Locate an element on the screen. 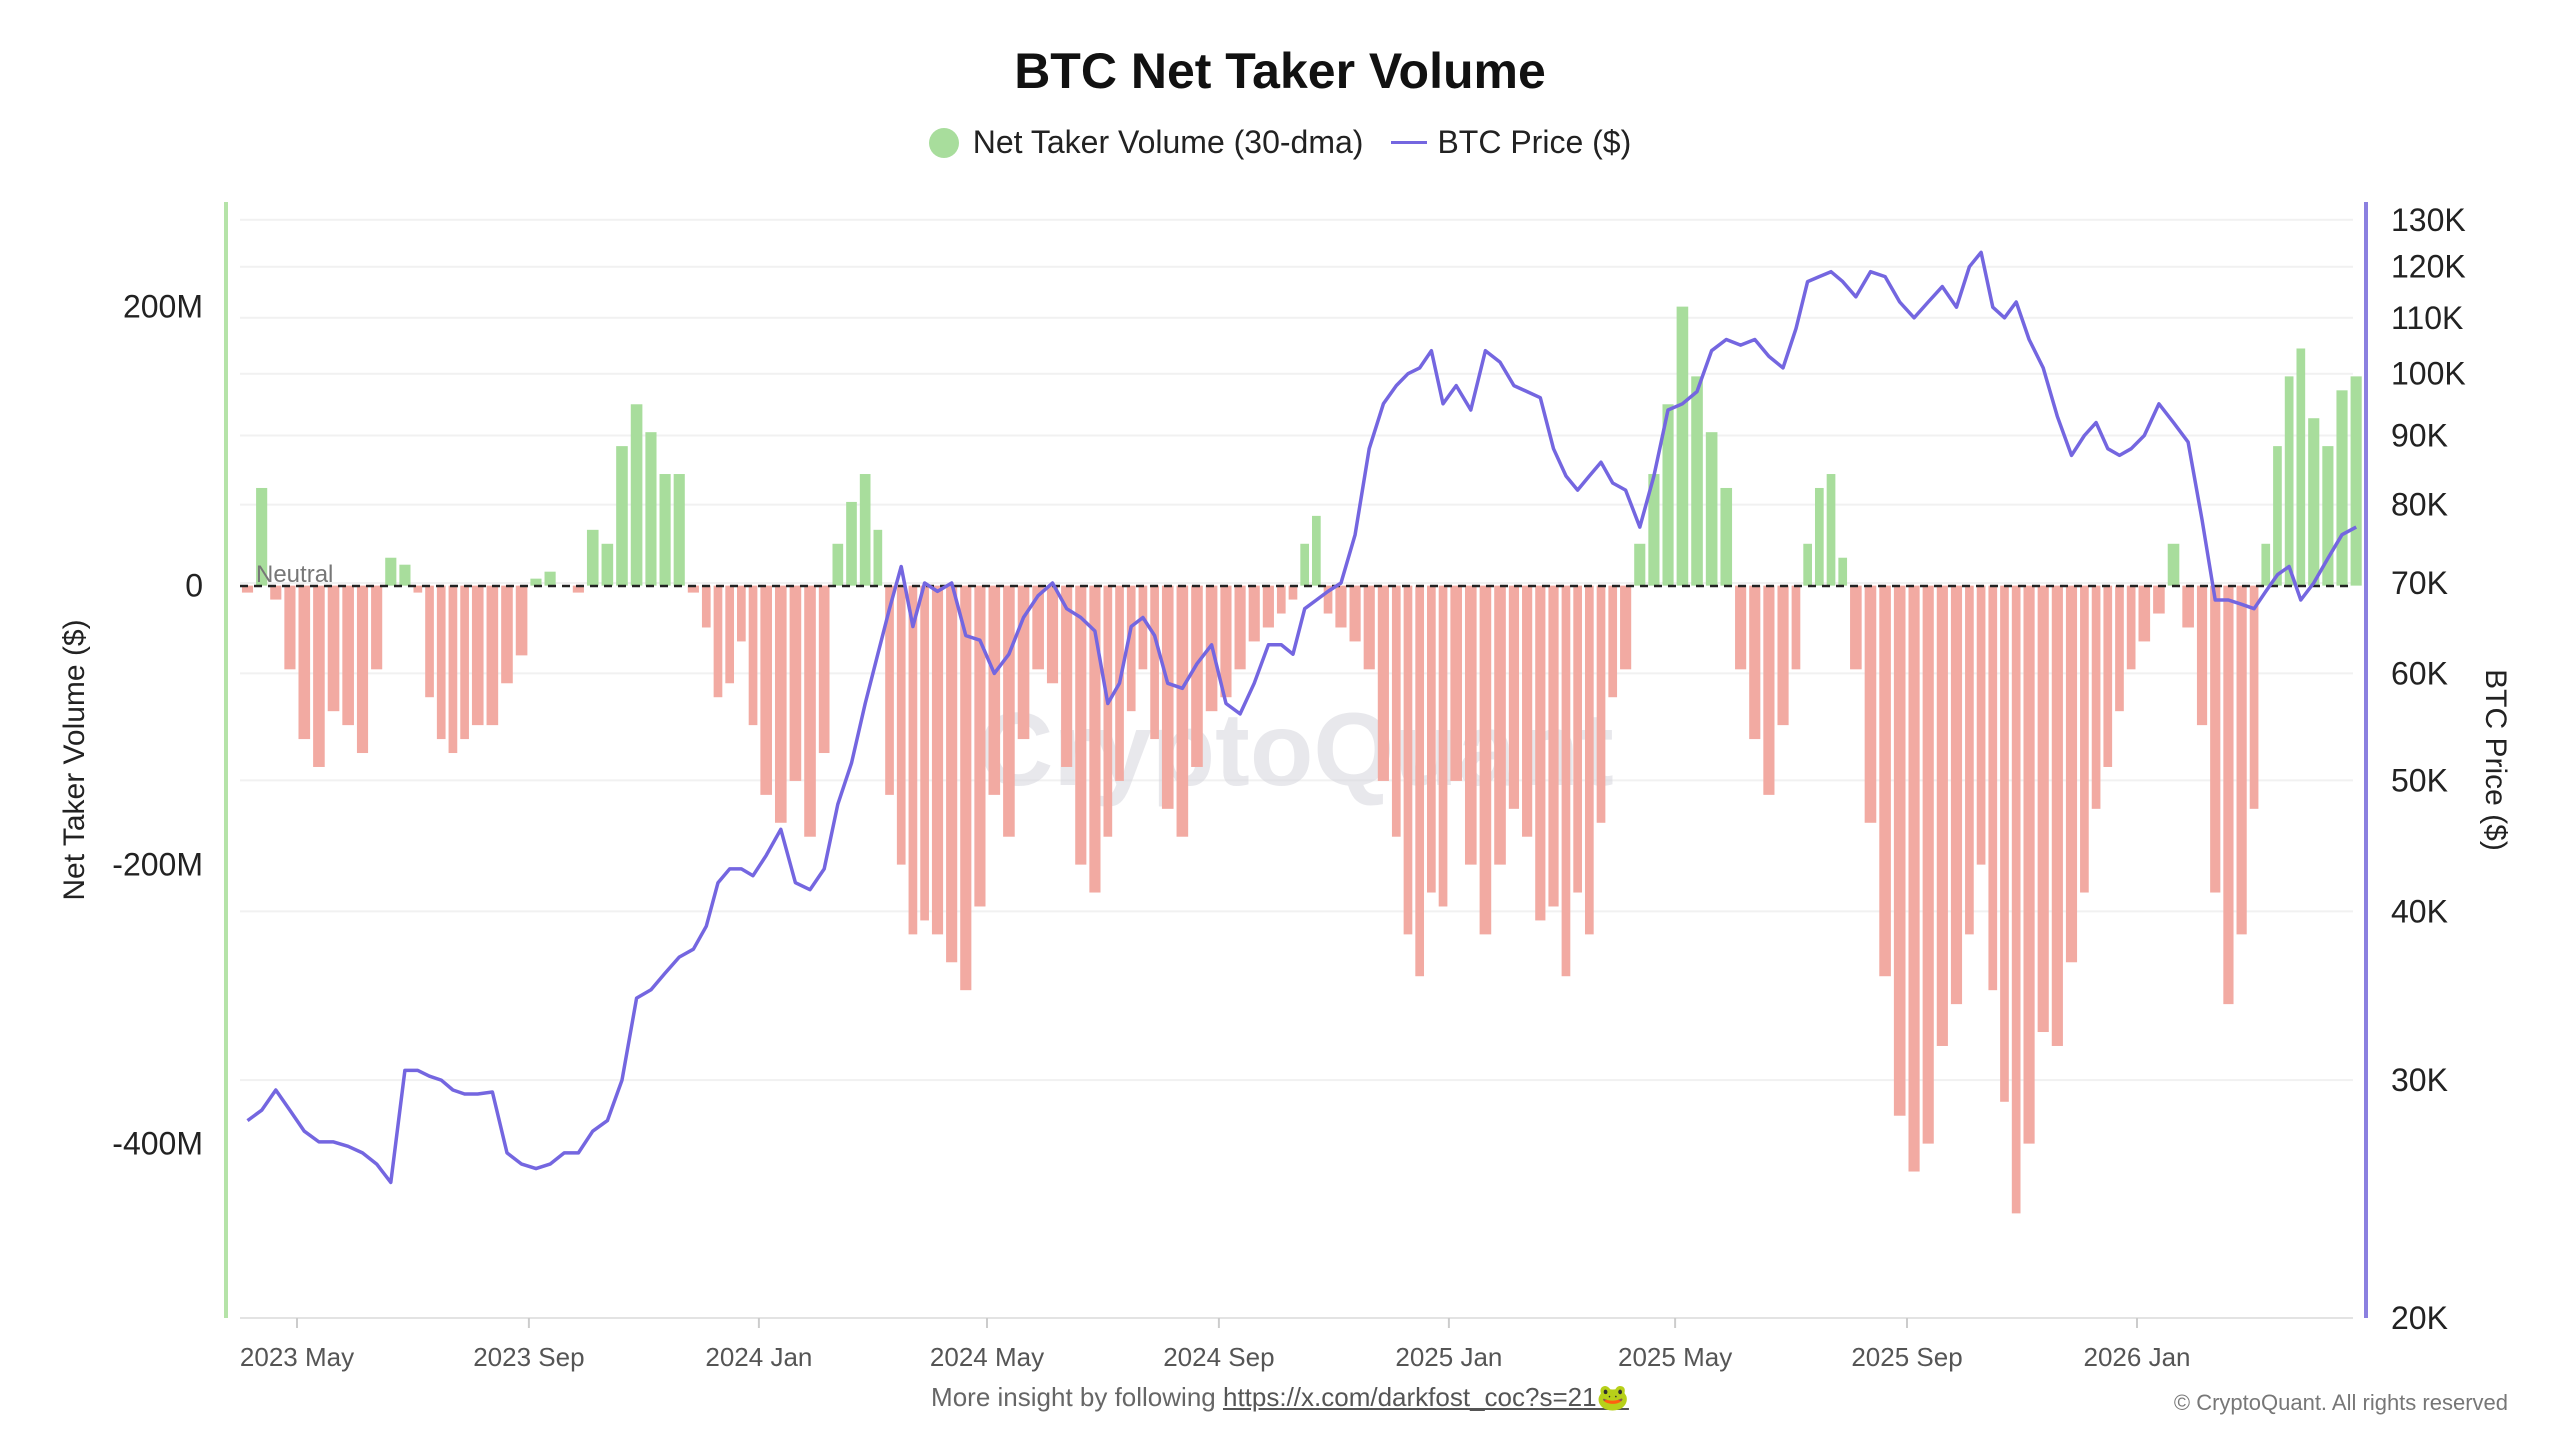  legend: Net Taker Volume (30-dma) BTC Price ($) is located at coordinates (1280, 142).